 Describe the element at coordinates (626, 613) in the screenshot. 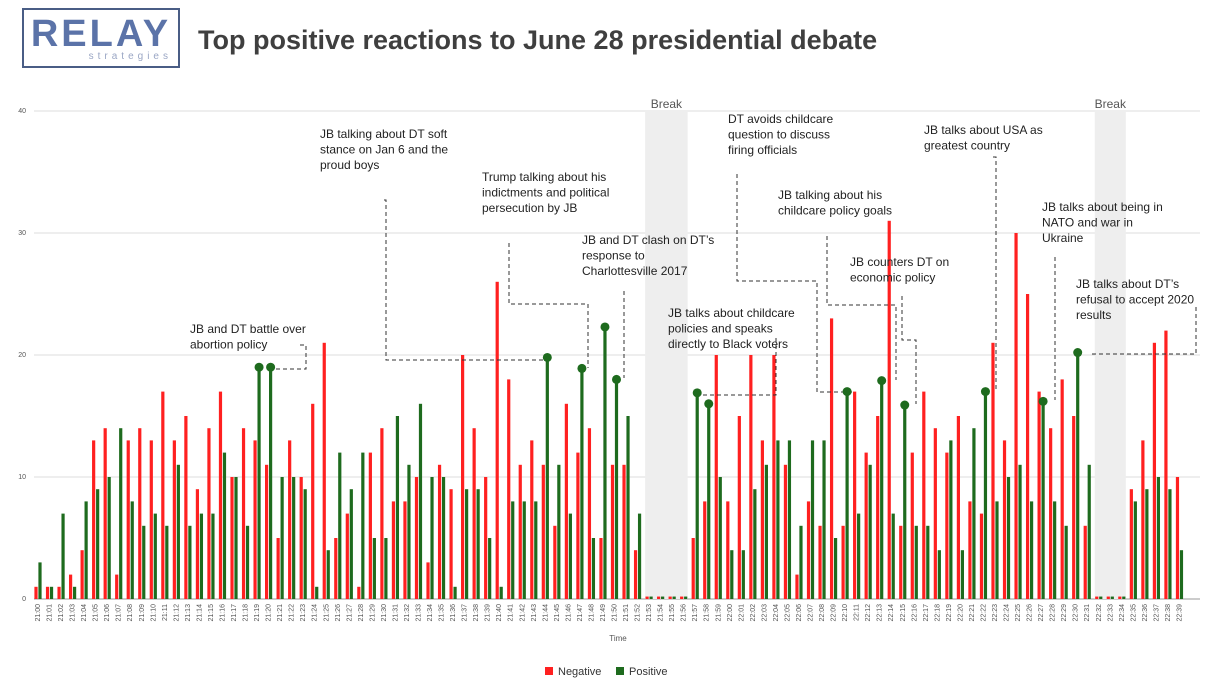

I see `x-tick-label: 21:51` at that location.